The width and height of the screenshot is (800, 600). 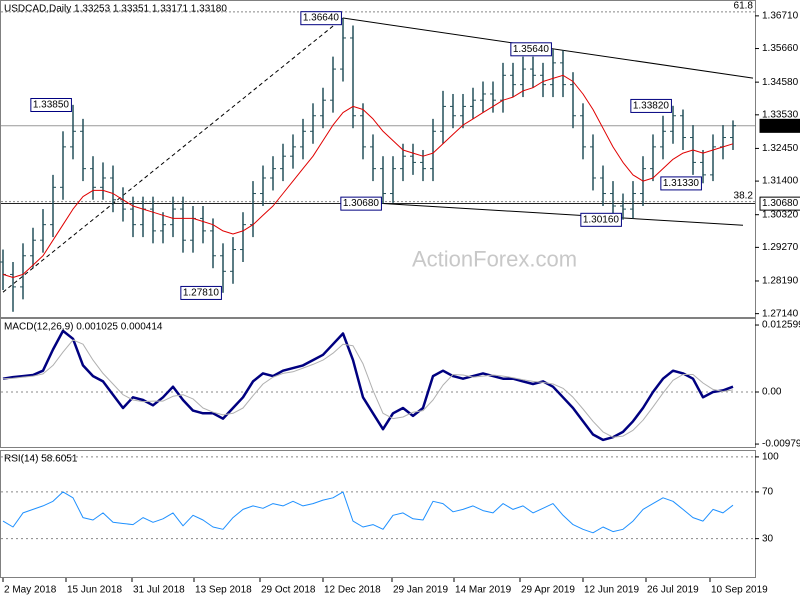 I want to click on annotation-label: 1.27810, so click(x=201, y=292).